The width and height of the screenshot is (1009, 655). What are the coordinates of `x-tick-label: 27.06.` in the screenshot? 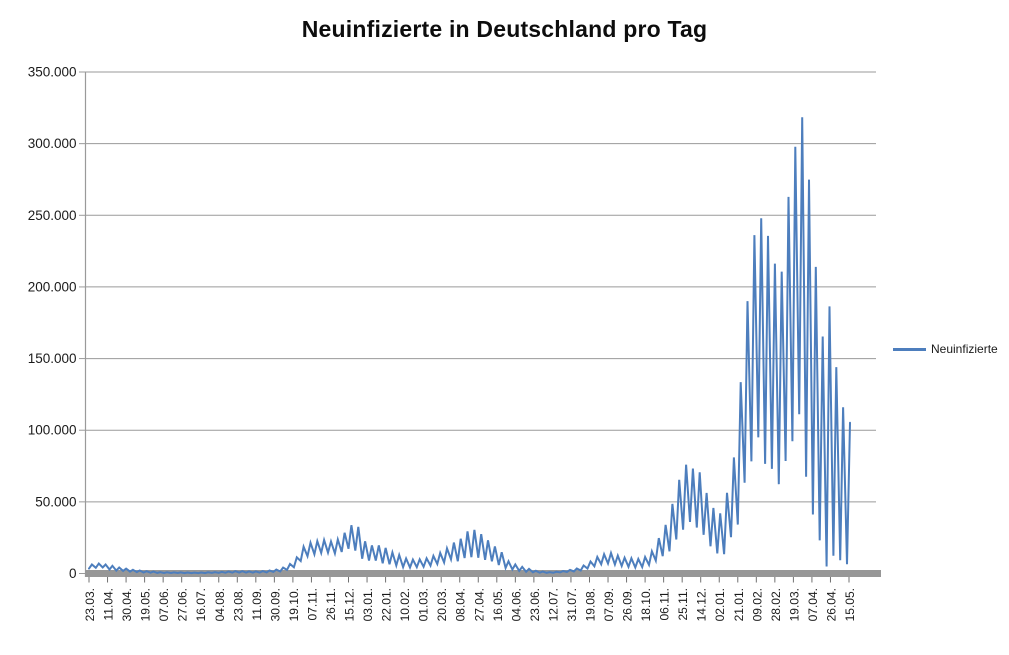 It's located at (183, 604).